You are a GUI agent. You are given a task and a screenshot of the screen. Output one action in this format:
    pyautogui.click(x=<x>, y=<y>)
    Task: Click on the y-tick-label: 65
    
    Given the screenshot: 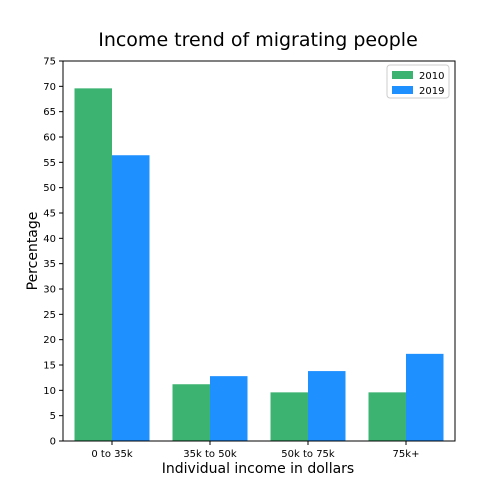 What is the action you would take?
    pyautogui.click(x=49, y=112)
    